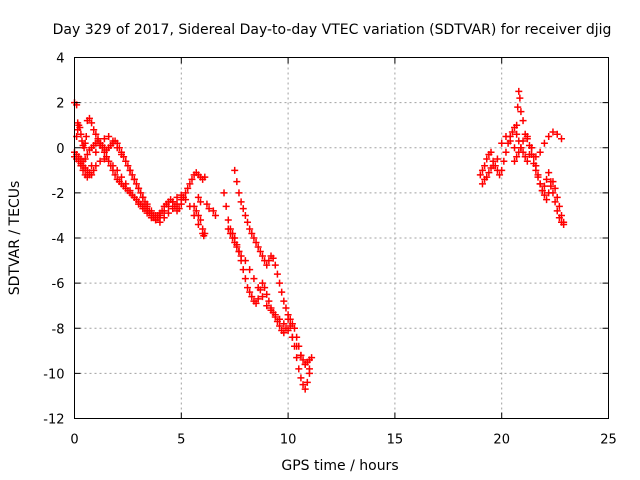 Image resolution: width=640 pixels, height=480 pixels. What do you see at coordinates (58, 329) in the screenshot?
I see `y-tick-label: -8` at bounding box center [58, 329].